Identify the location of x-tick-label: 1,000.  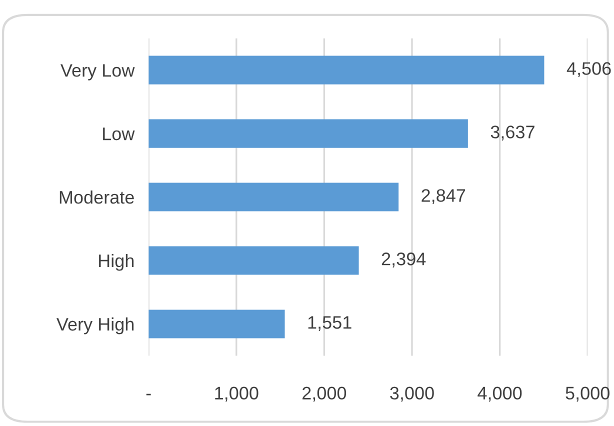
(236, 394).